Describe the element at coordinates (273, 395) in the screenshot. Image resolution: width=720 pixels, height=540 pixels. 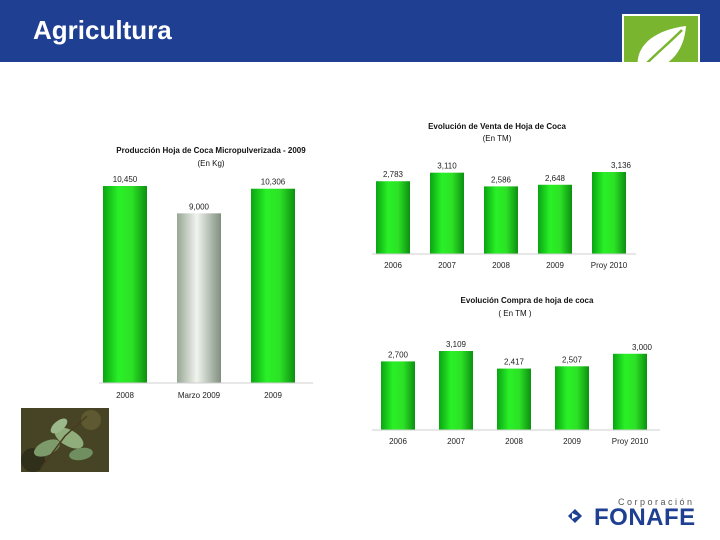
I see `chart1-tick-label: 2009` at that location.